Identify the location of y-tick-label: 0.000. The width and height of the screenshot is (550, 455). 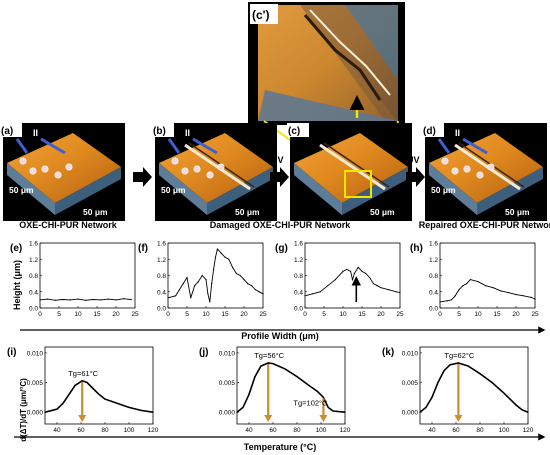
(227, 413).